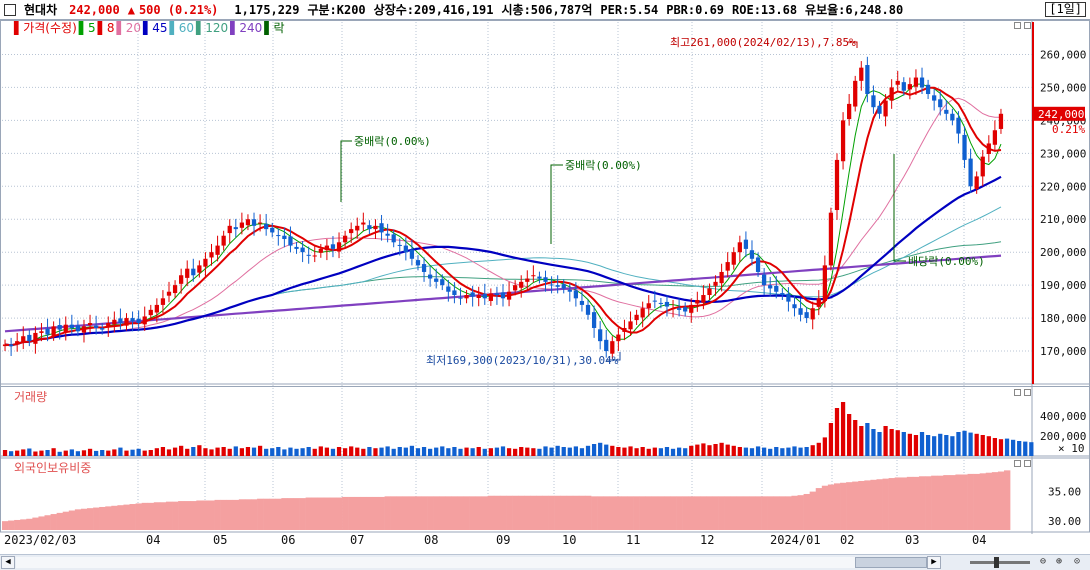 The image size is (1090, 570). What do you see at coordinates (1043, 561) in the screenshot?
I see `zoom-out-icon: ⊖` at bounding box center [1043, 561].